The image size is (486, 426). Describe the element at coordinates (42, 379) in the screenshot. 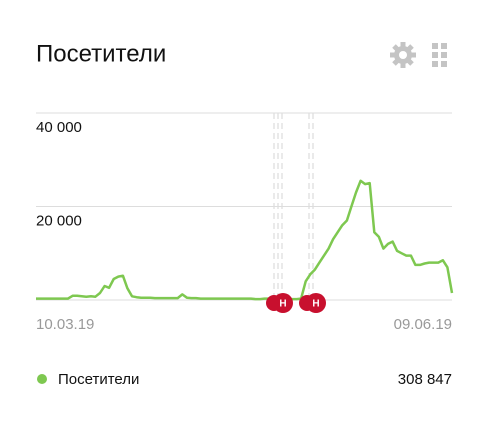

I see `legend-swatch` at that location.